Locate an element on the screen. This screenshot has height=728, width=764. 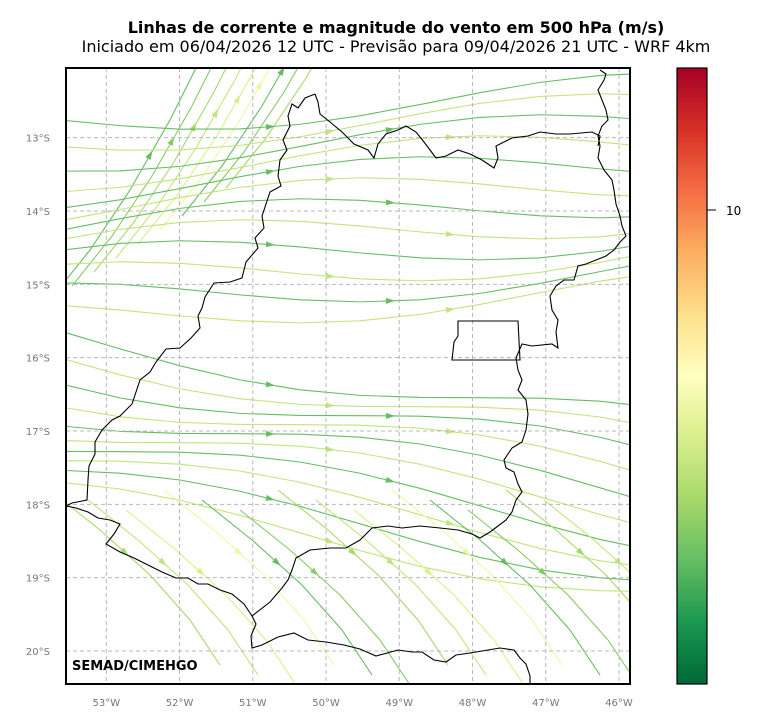
lat-tick-label: 15°S is located at coordinates (38, 285).